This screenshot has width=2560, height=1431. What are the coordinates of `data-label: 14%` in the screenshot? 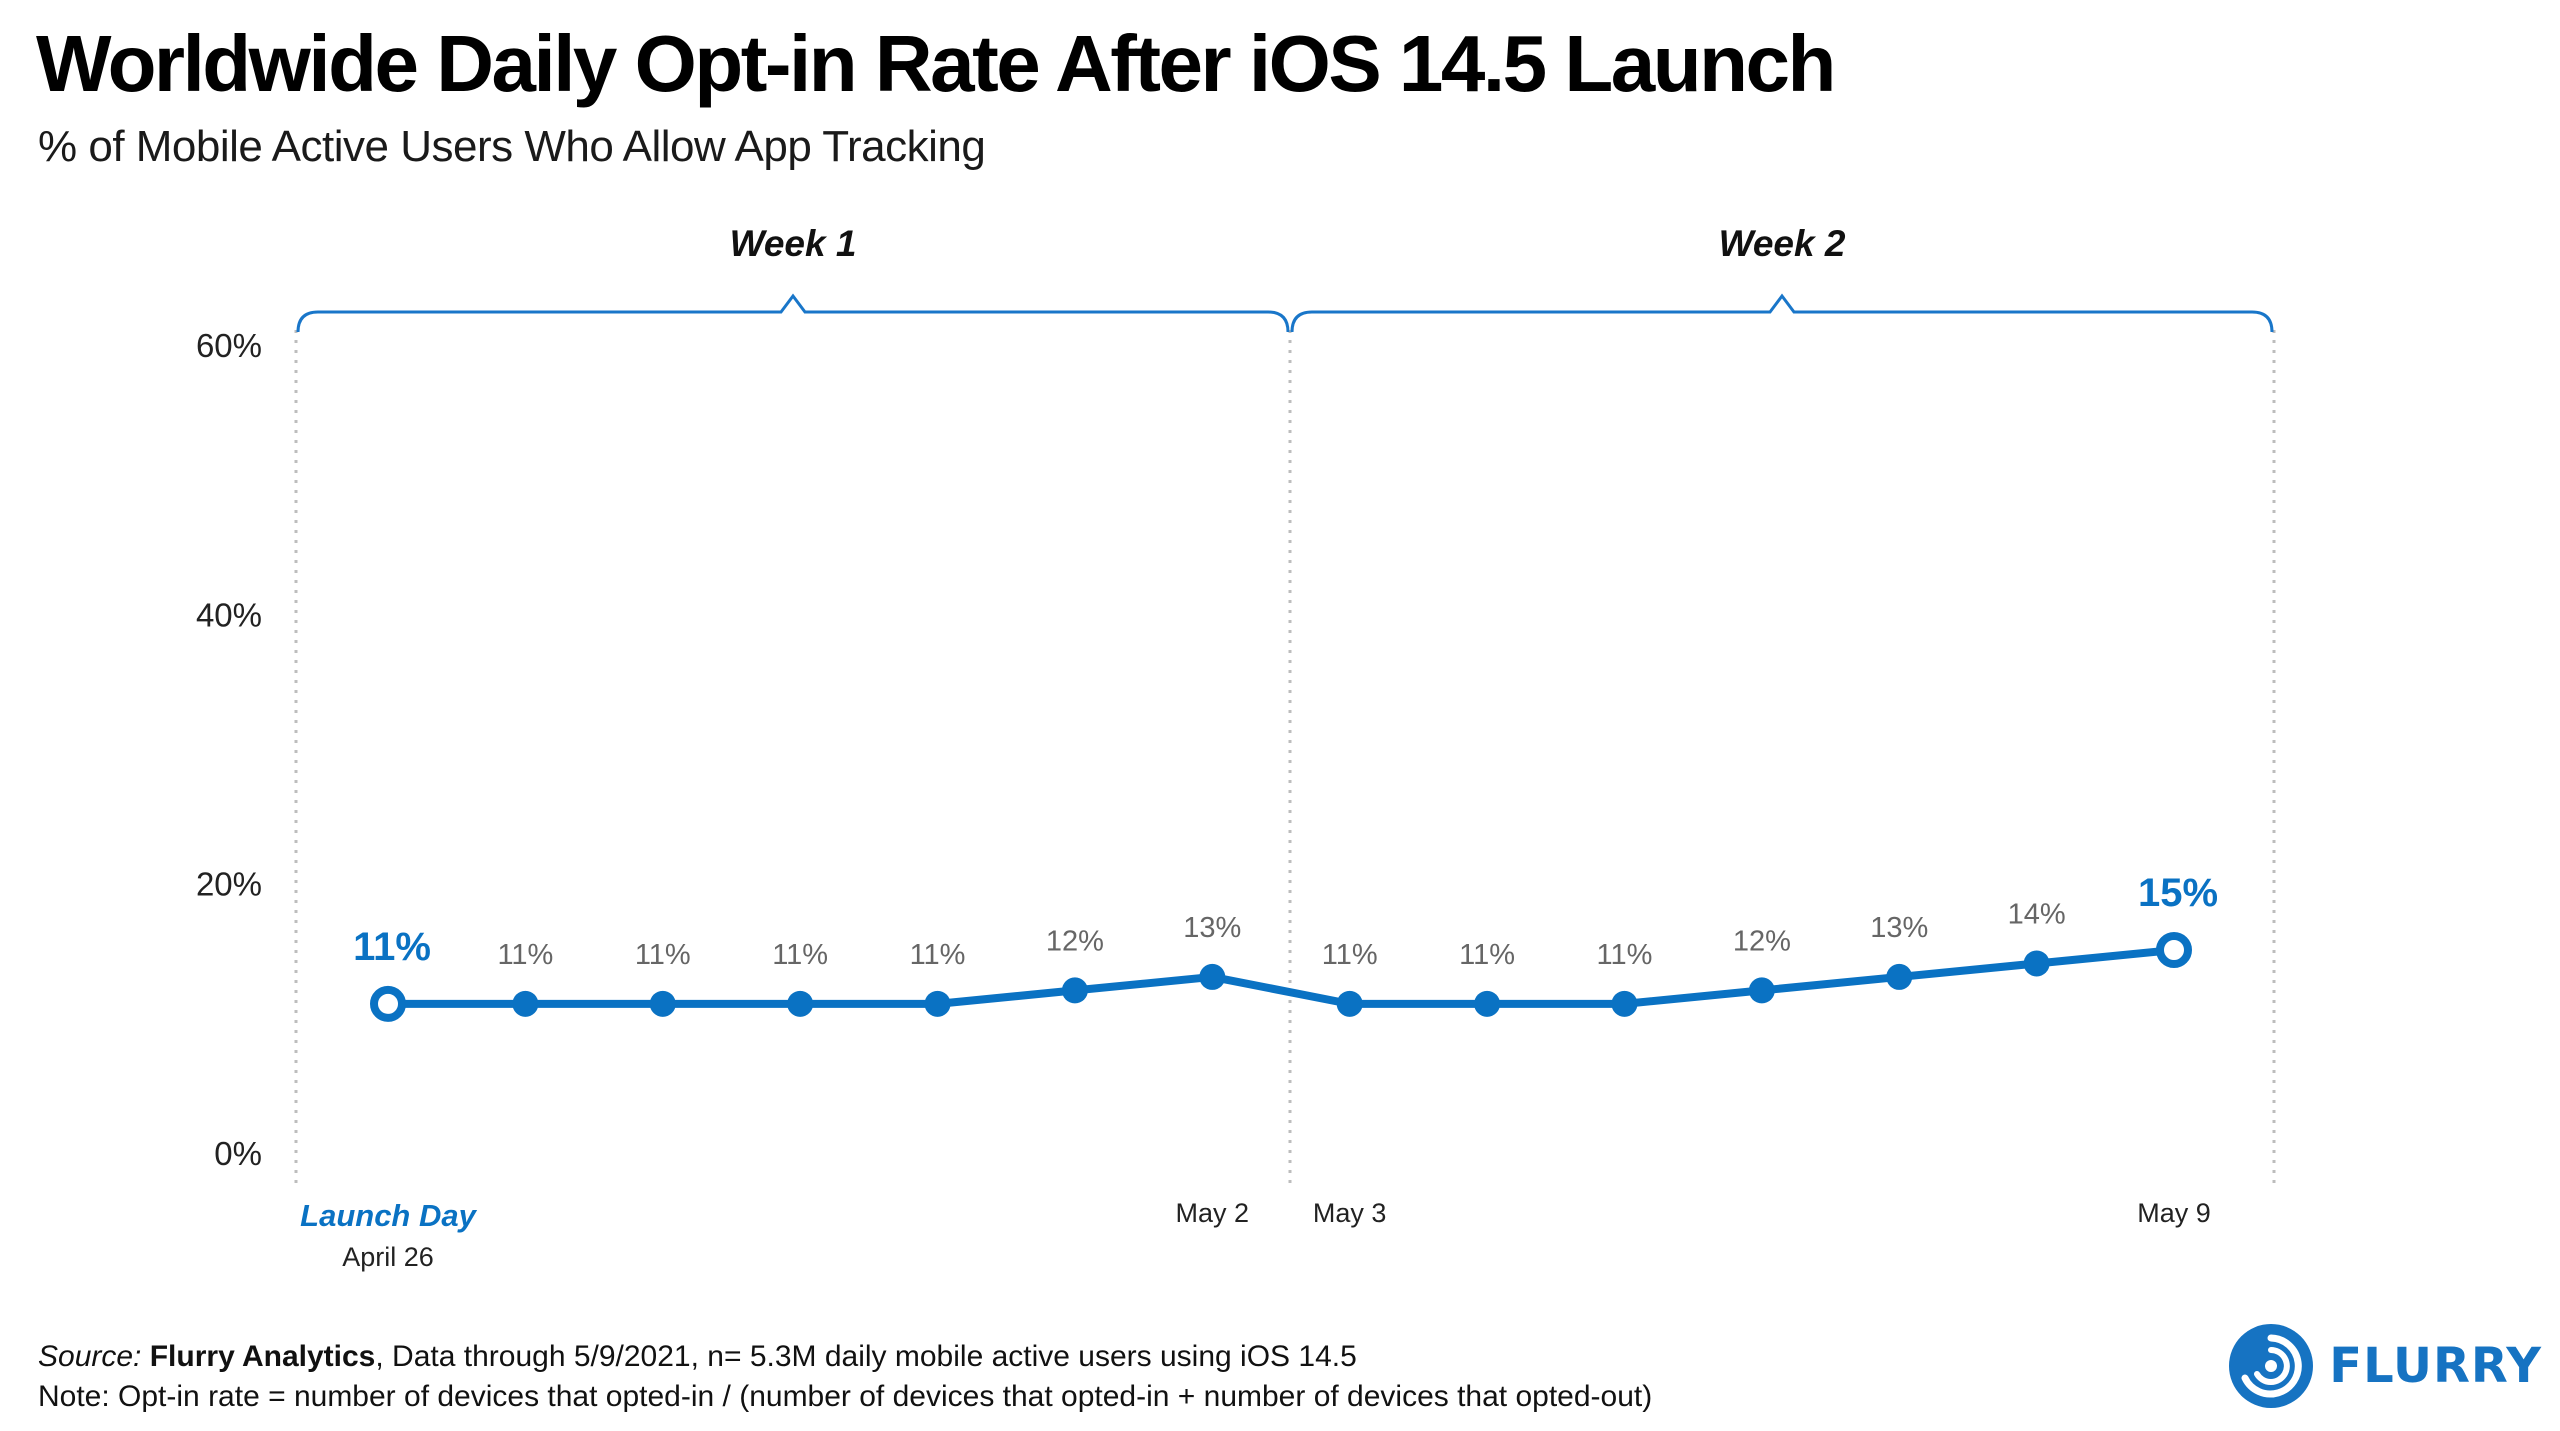 It's located at (2037, 914).